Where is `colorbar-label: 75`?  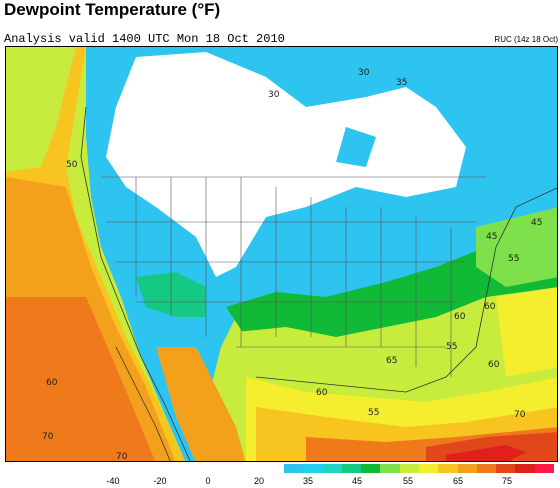
colorbar-label: 75 is located at coordinates (507, 481).